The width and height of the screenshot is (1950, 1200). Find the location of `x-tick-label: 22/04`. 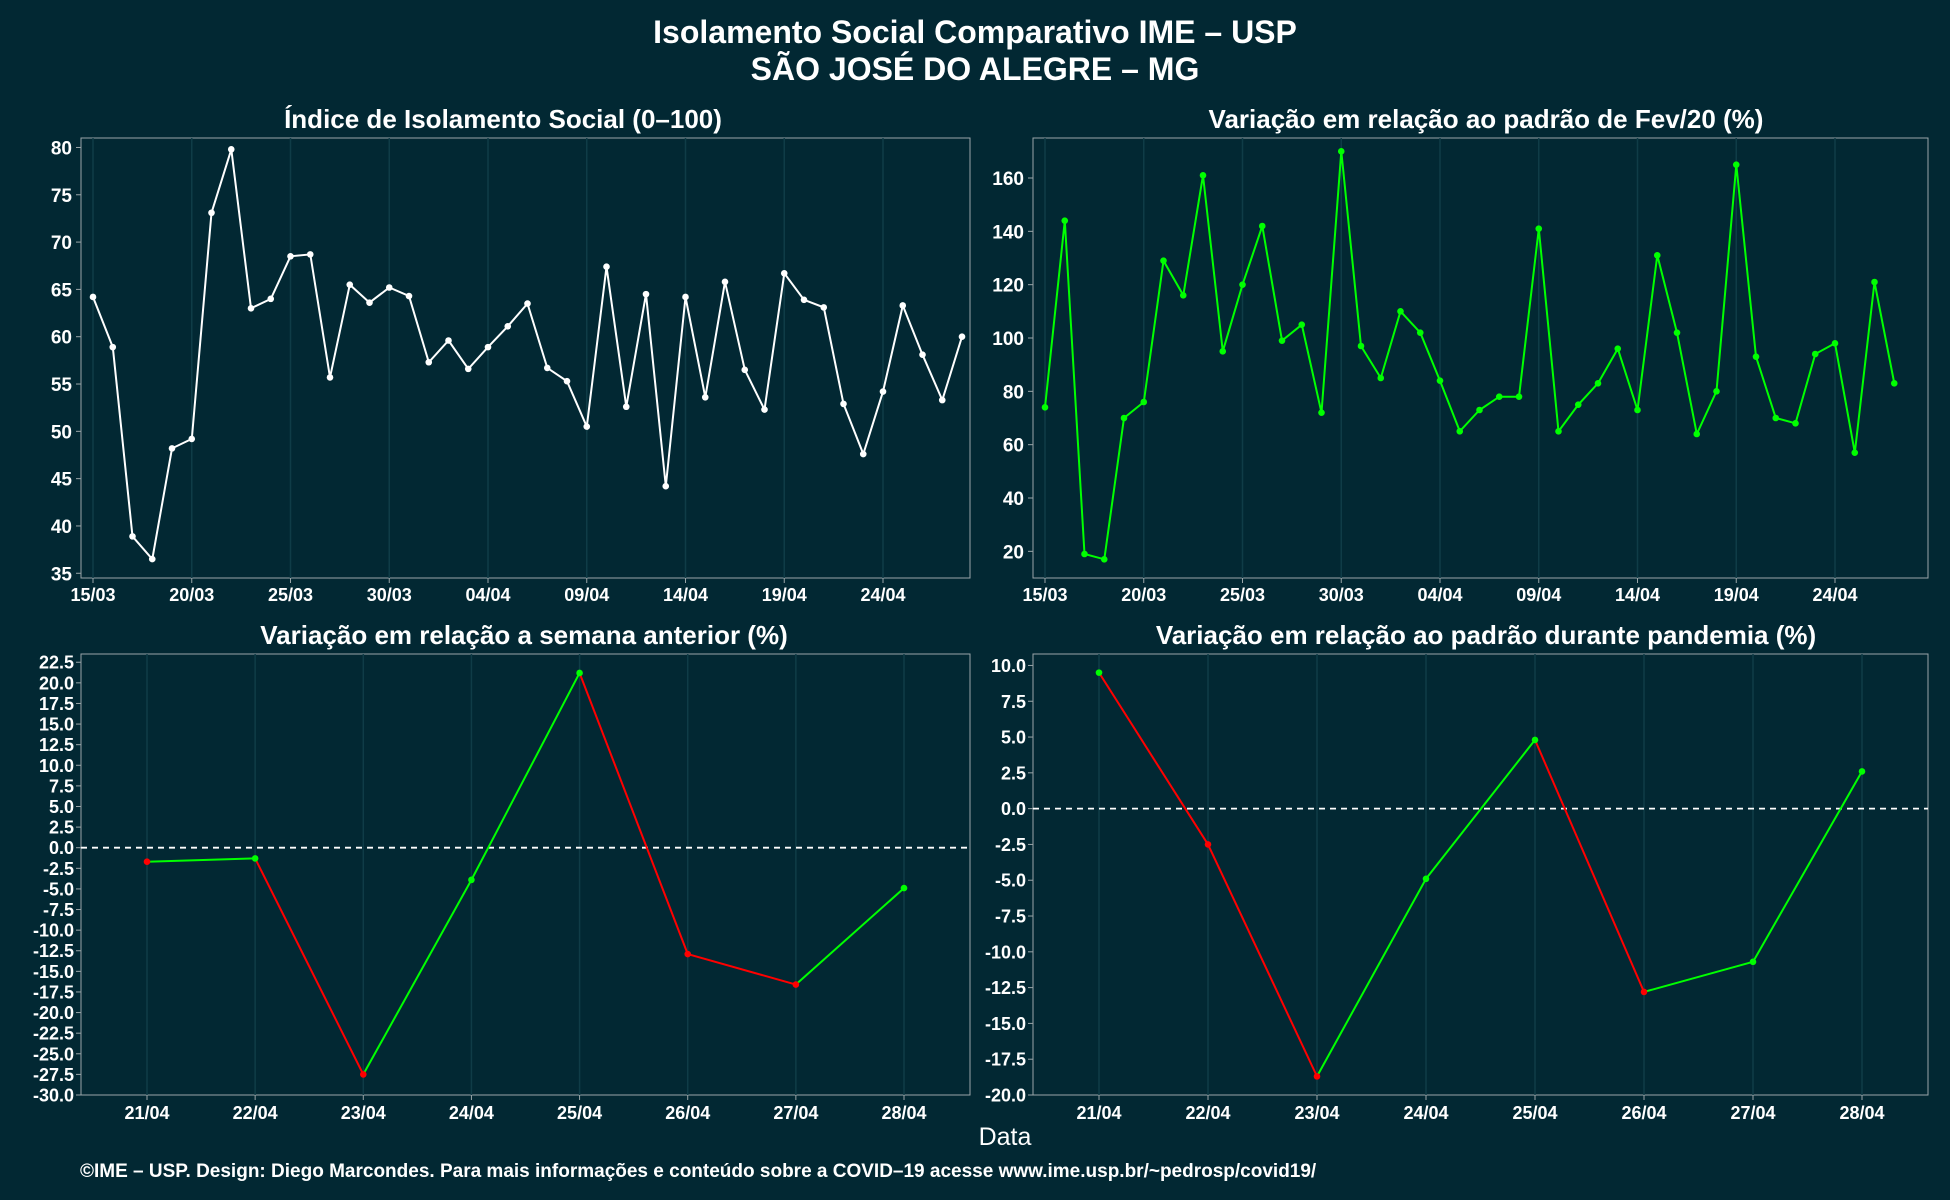

x-tick-label: 22/04 is located at coordinates (1207, 1113).